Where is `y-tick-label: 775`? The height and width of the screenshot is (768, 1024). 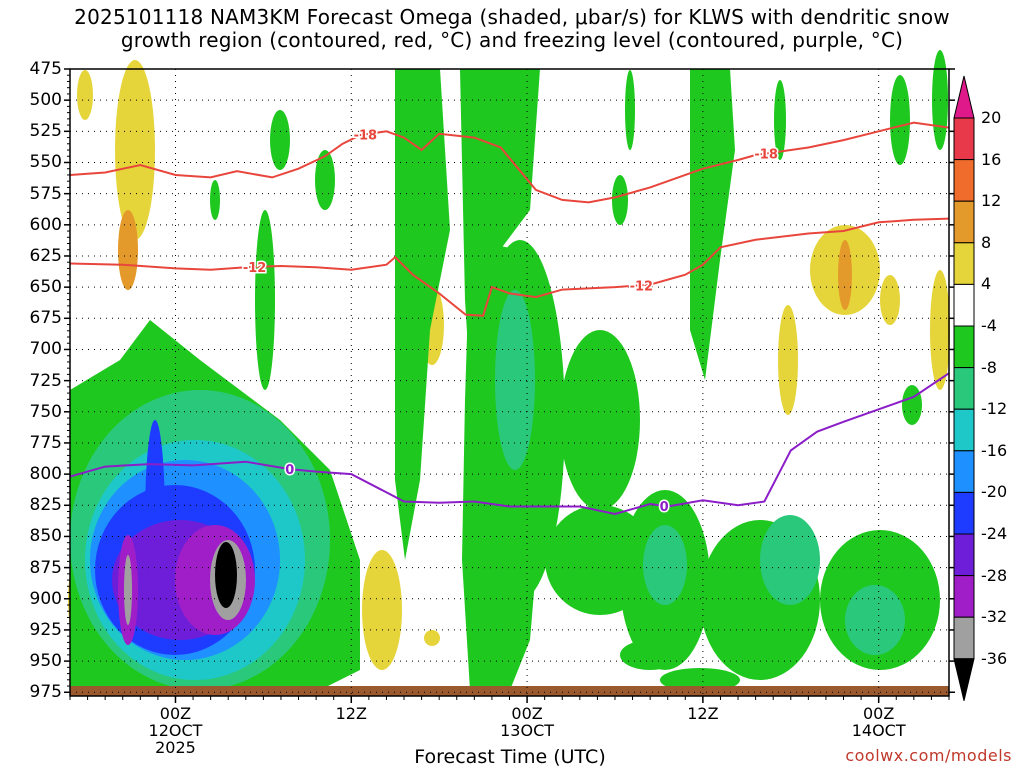 y-tick-label: 775 is located at coordinates (45, 442).